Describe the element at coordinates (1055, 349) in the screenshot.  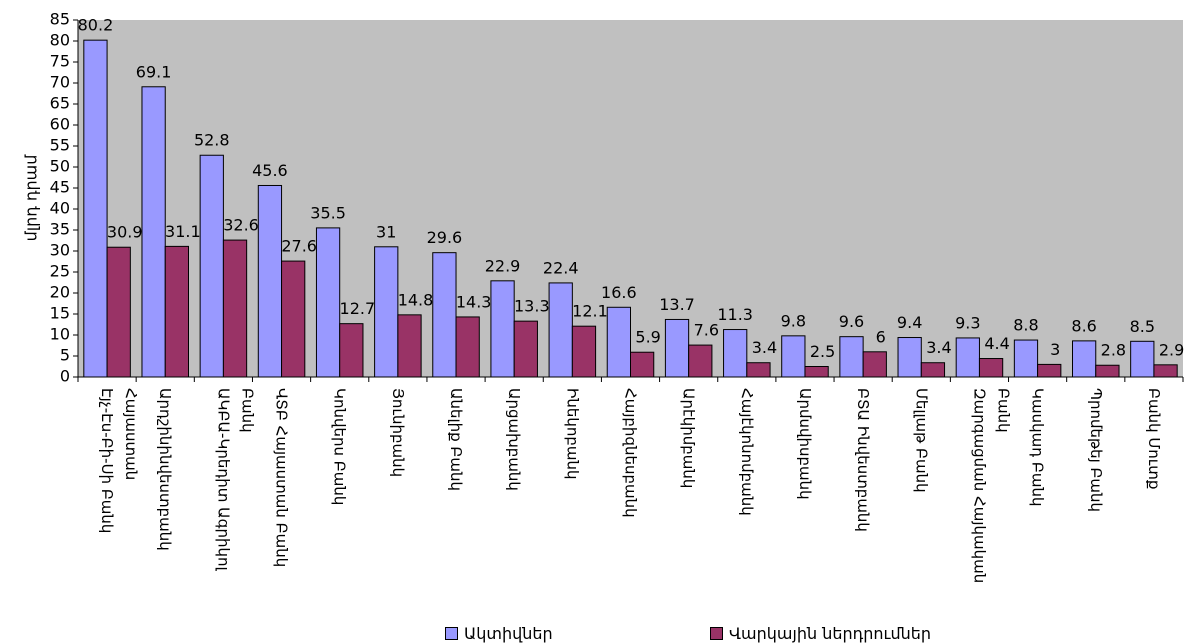
I see `value-label: 3` at that location.